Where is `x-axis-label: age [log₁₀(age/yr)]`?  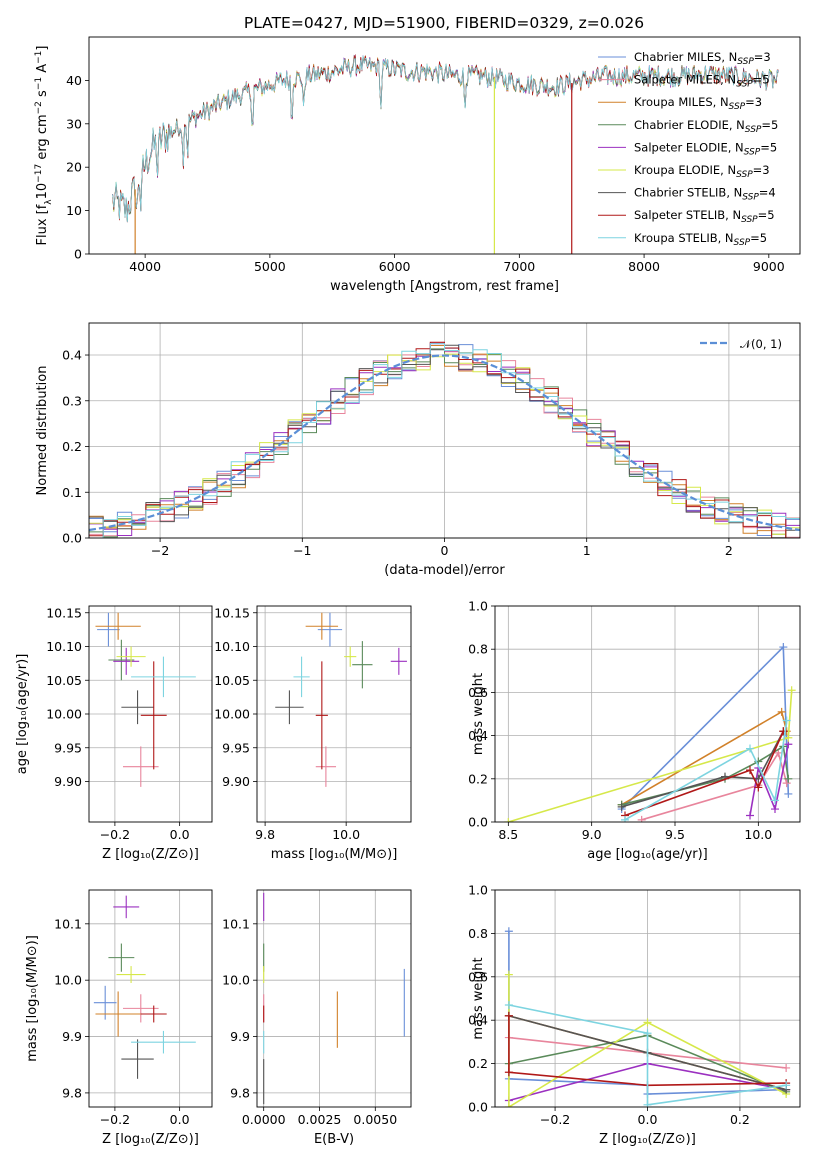 x-axis-label: age [log₁₀(age/yr)] is located at coordinates (647, 854).